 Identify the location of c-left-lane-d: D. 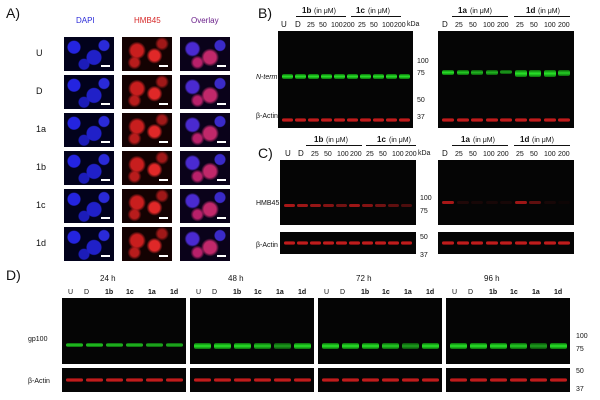
(301, 153).